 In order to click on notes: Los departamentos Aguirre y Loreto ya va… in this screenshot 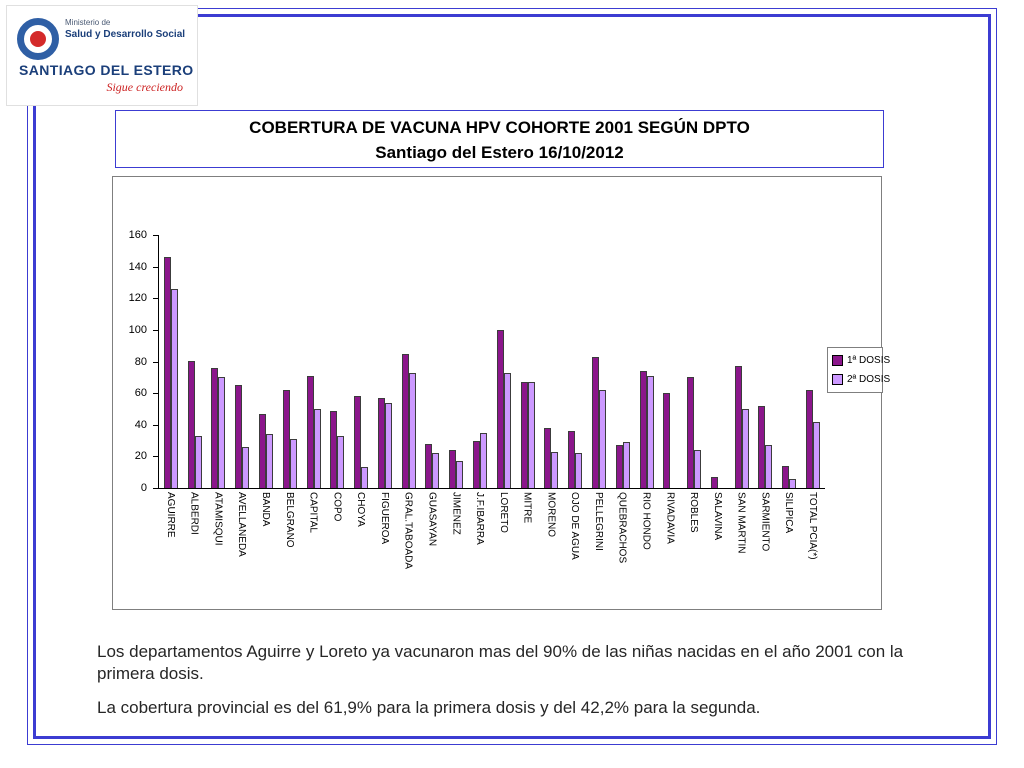, I will do `click(514, 686)`.